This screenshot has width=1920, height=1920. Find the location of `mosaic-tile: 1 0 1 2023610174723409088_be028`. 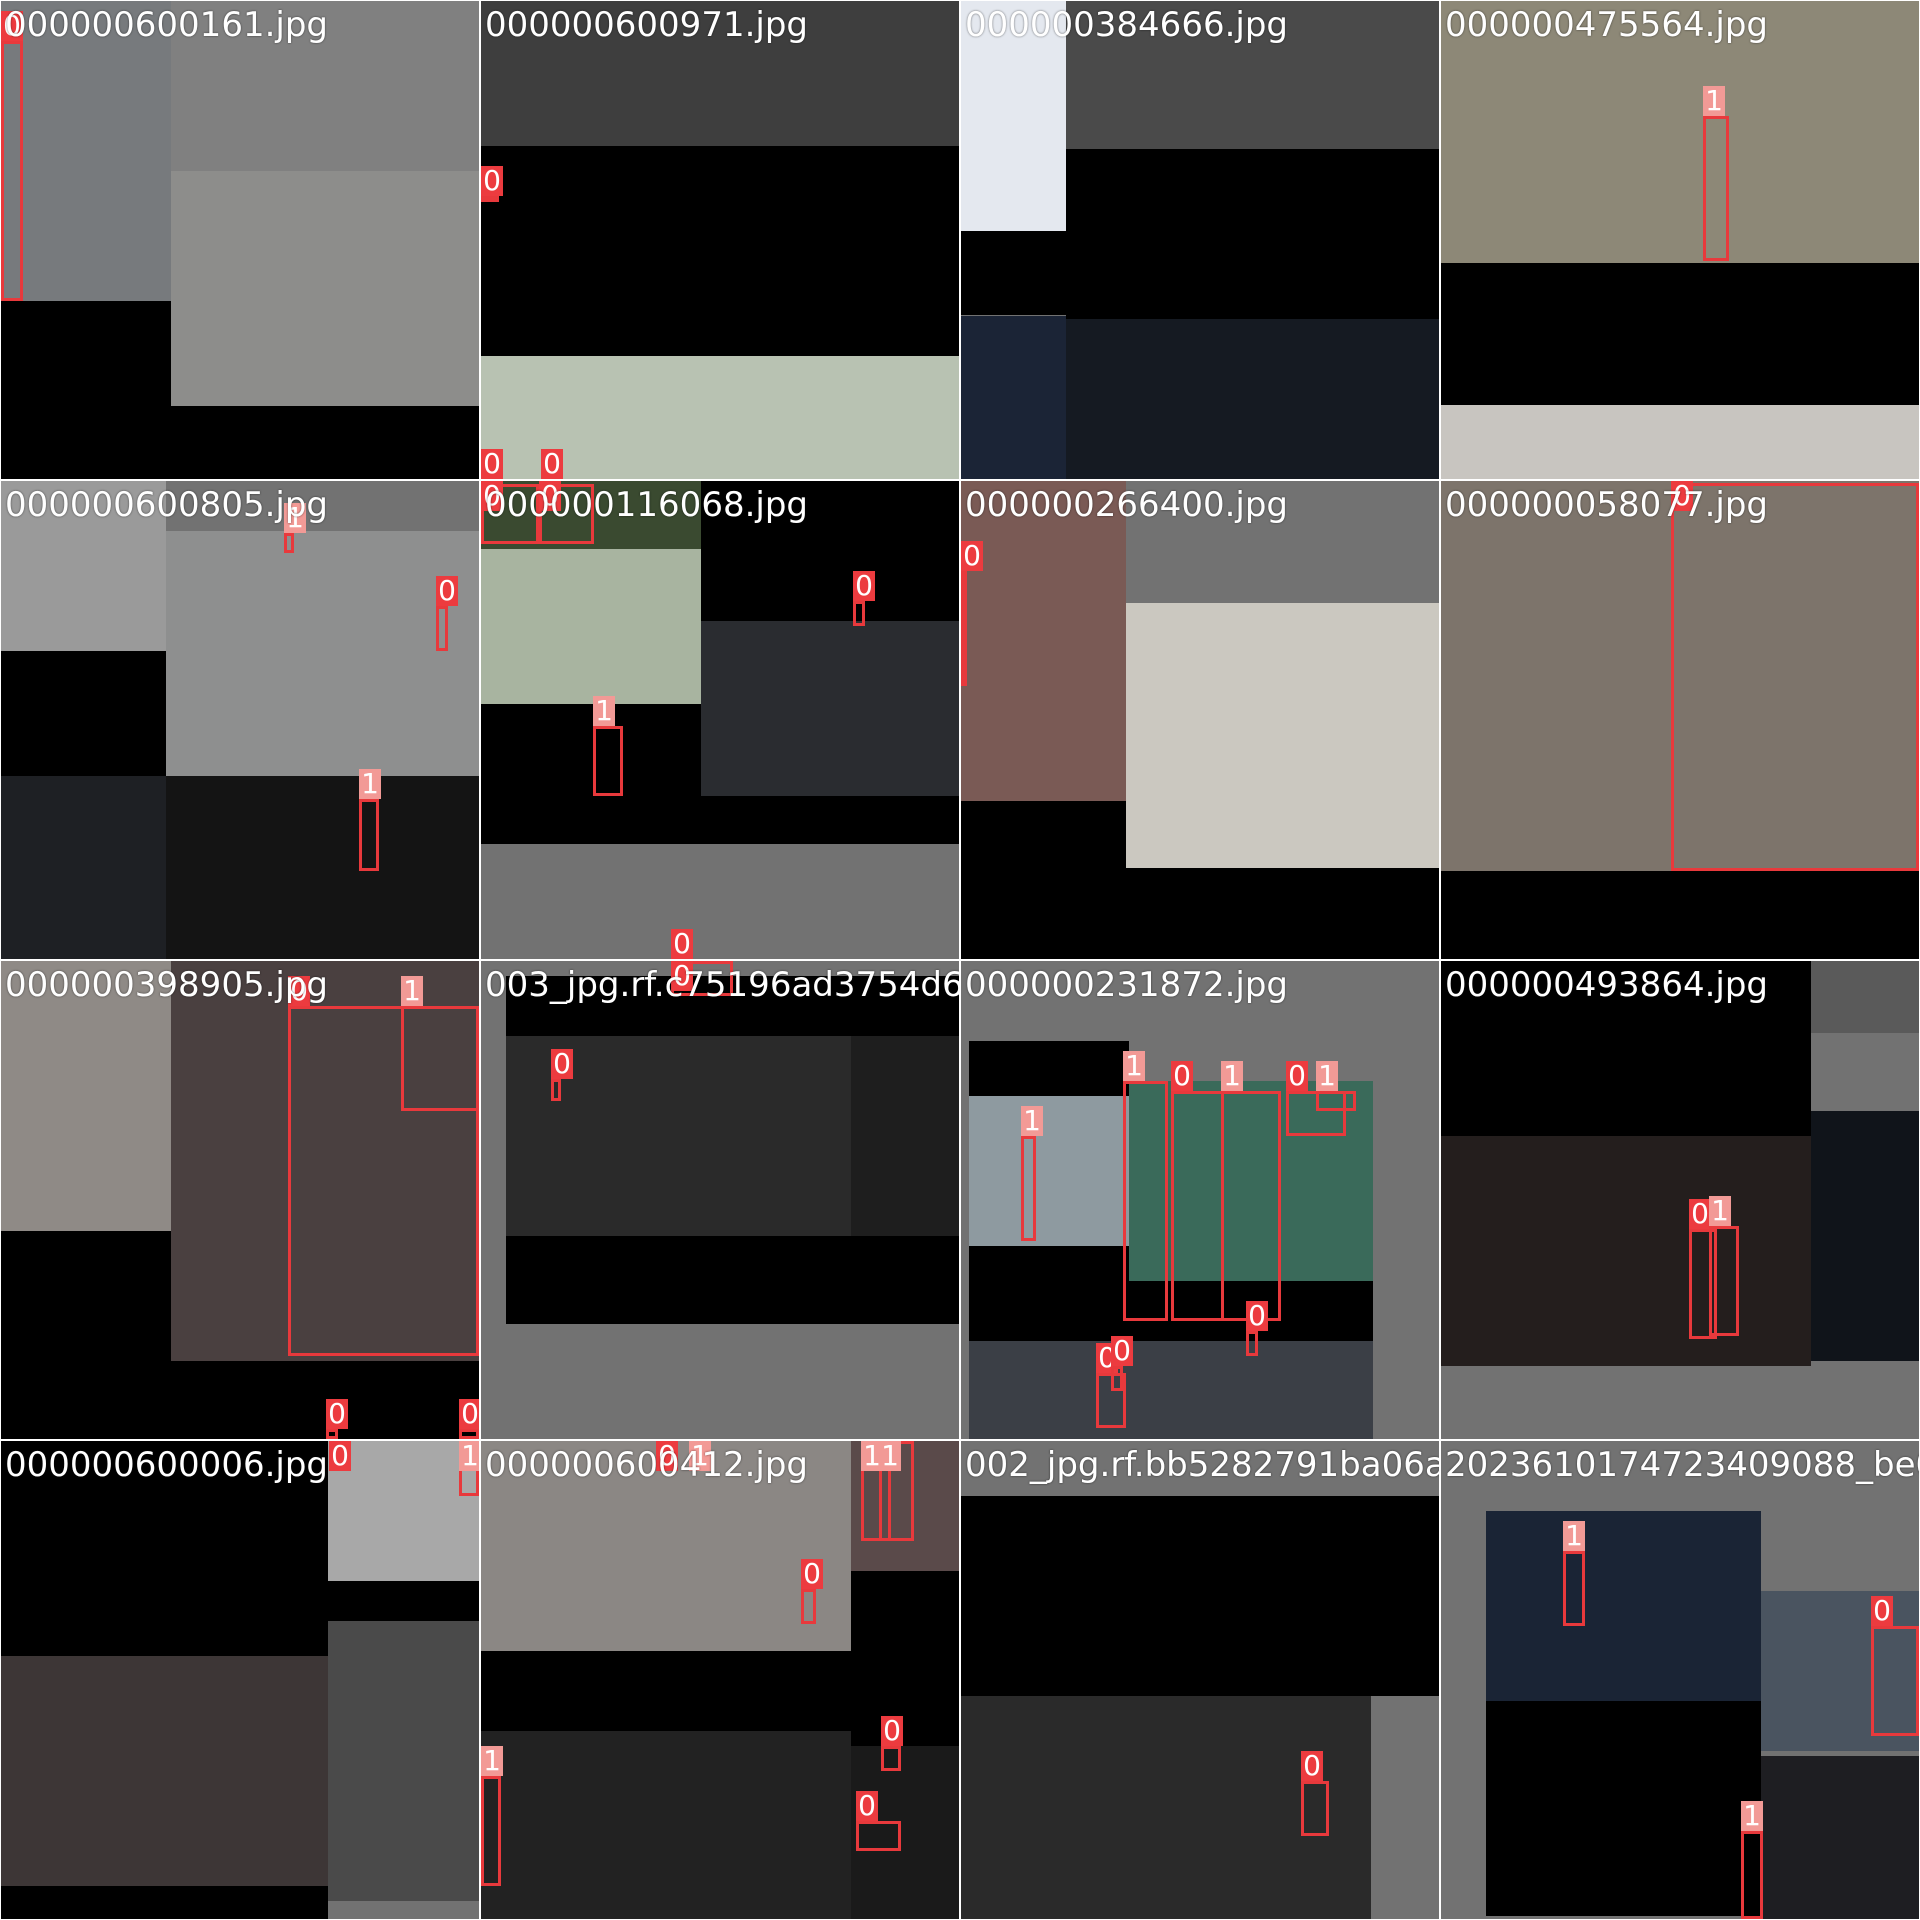

mosaic-tile: 1 0 1 2023610174723409088_be028 is located at coordinates (1680, 1680).